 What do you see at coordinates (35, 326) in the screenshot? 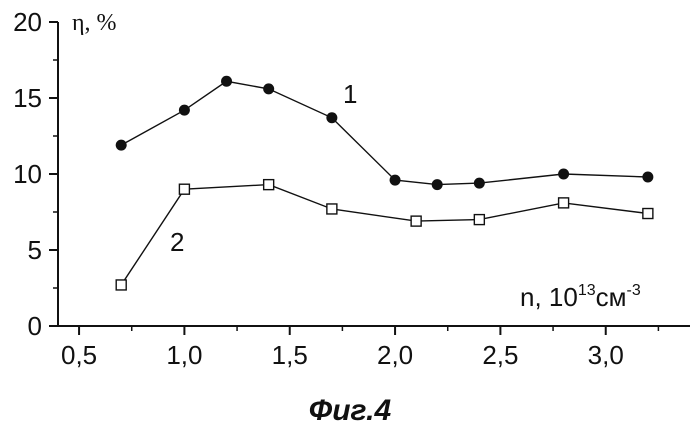
I see `y-tick-label: 0` at bounding box center [35, 326].